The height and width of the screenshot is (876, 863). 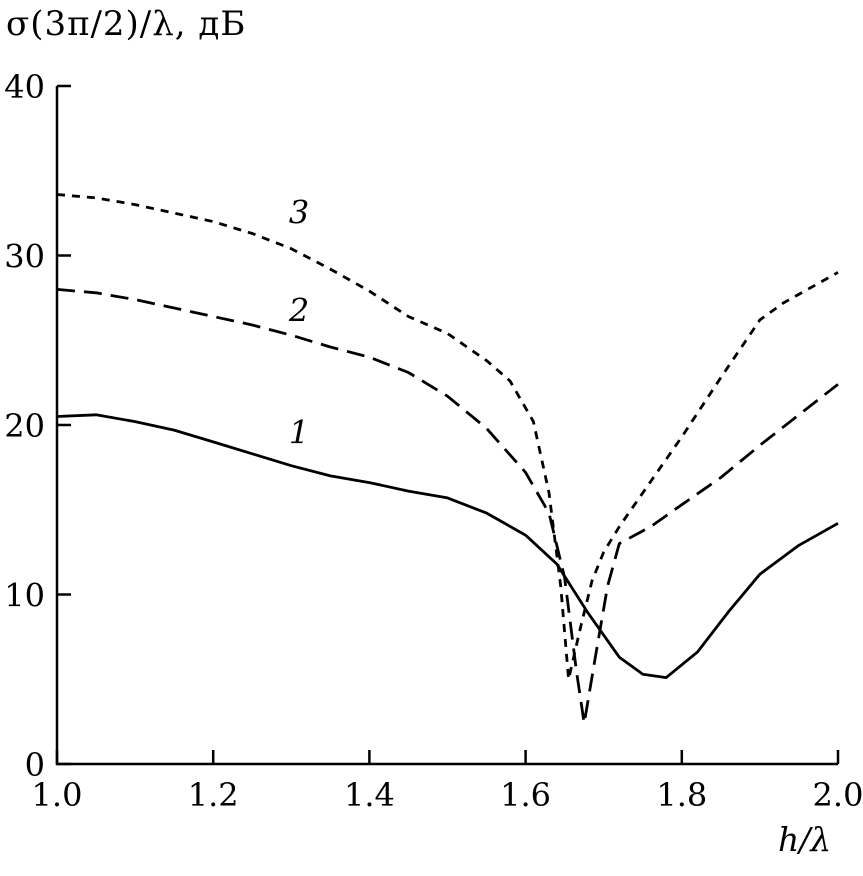 What do you see at coordinates (298, 311) in the screenshot?
I see `series-2-label: 2` at bounding box center [298, 311].